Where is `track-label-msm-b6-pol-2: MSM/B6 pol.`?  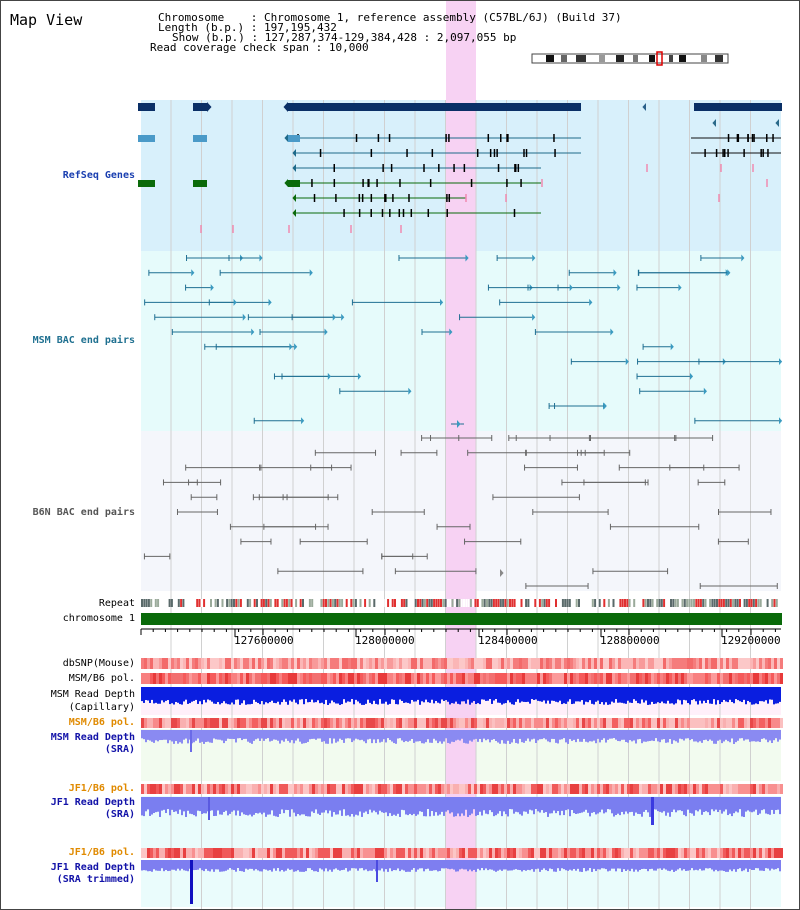 track-label-msm-b6-pol-2: MSM/B6 pol. is located at coordinates (101, 722).